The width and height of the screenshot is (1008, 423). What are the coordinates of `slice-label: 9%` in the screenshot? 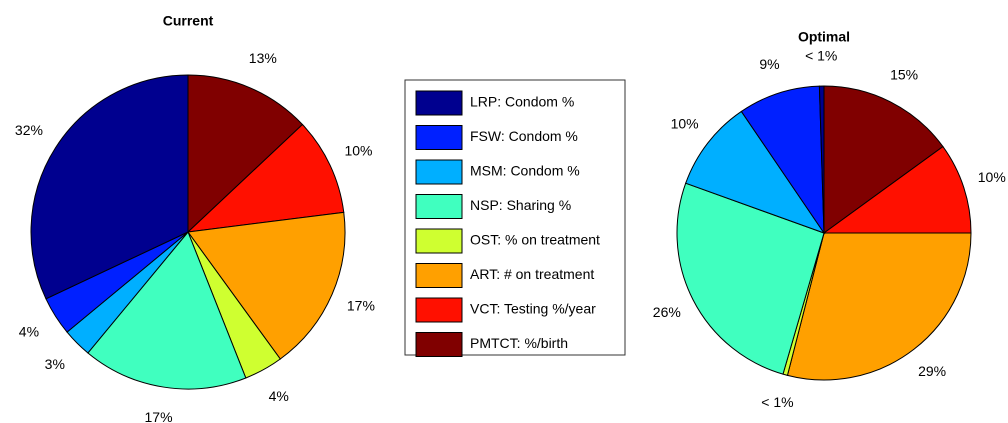 It's located at (769, 64).